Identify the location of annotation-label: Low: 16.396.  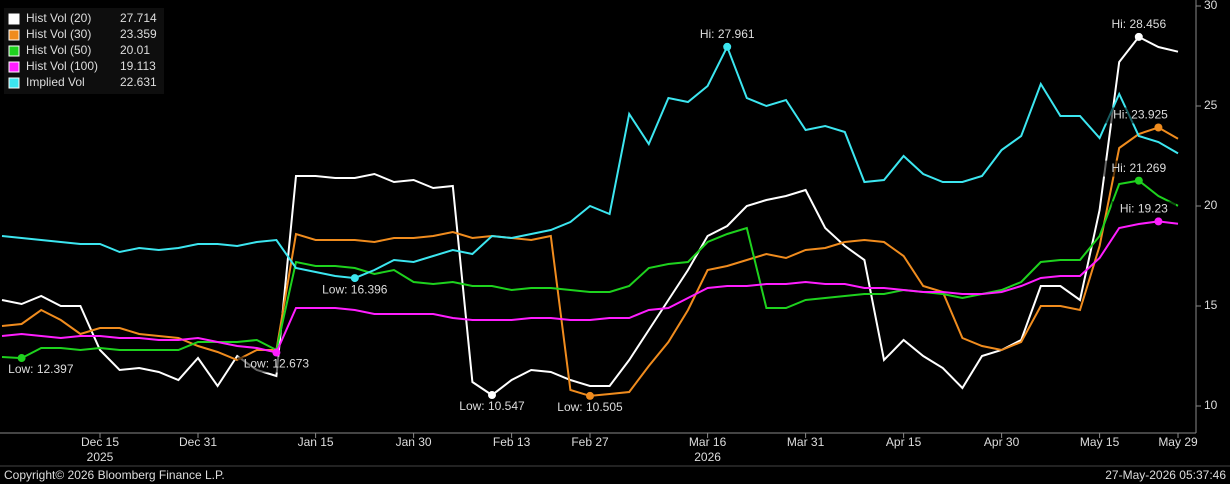
(355, 289).